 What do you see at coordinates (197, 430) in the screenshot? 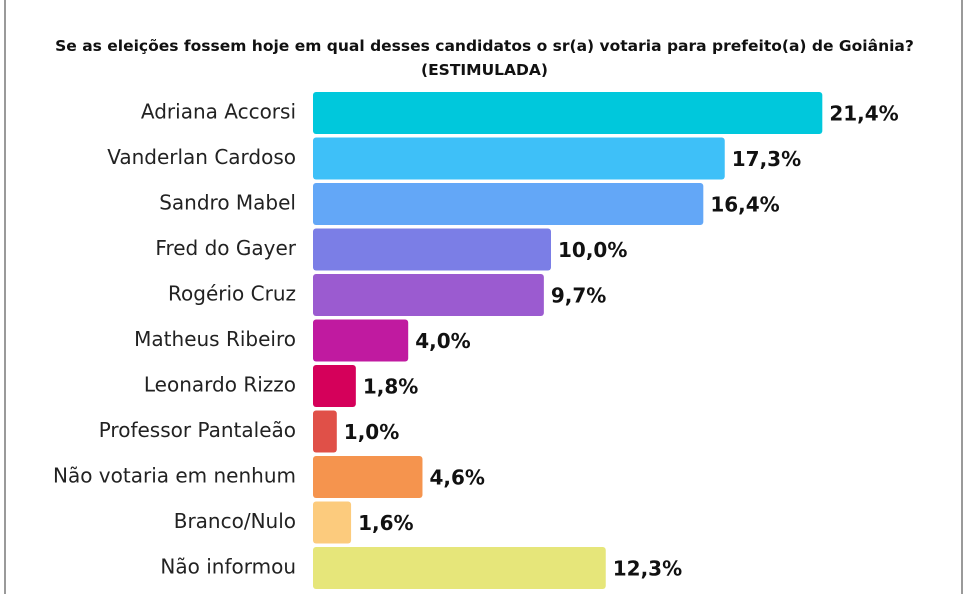
I see `category-label: Professor Pantaleão` at bounding box center [197, 430].